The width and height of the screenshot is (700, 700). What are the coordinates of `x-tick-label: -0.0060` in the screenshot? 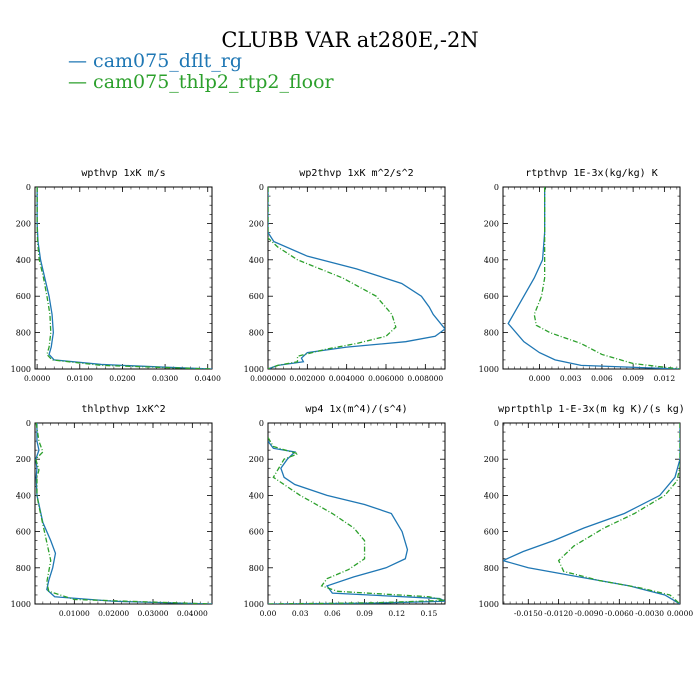 It's located at (619, 613).